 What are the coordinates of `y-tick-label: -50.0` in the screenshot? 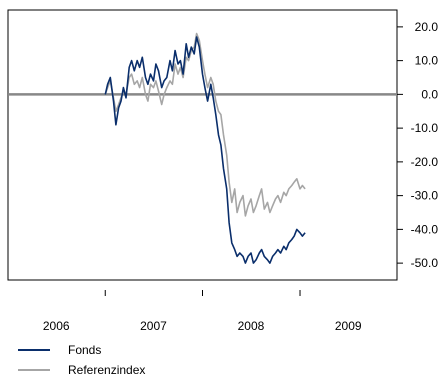 It's located at (425, 263).